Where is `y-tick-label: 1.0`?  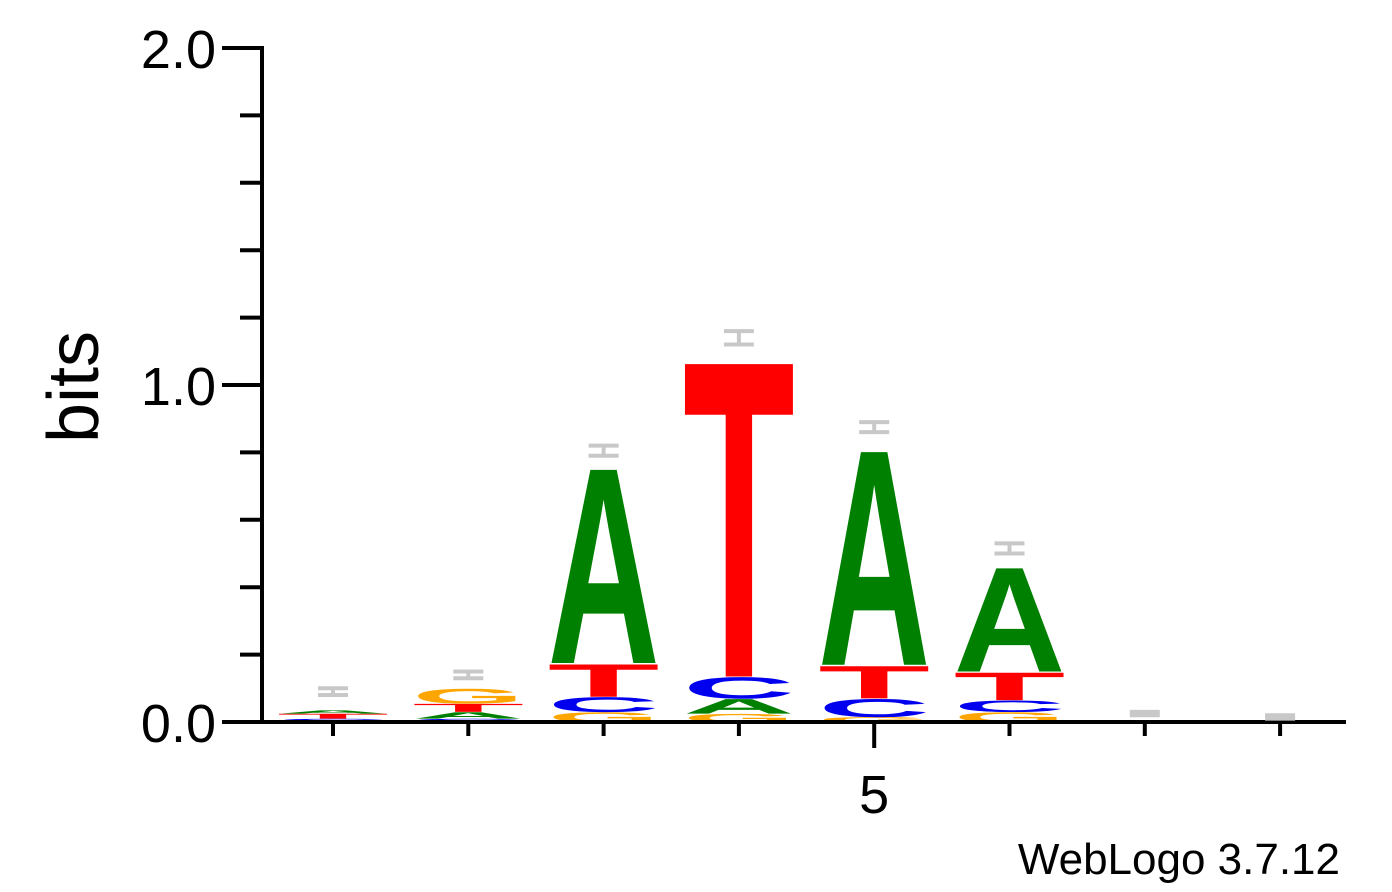 y-tick-label: 1.0 is located at coordinates (178, 387).